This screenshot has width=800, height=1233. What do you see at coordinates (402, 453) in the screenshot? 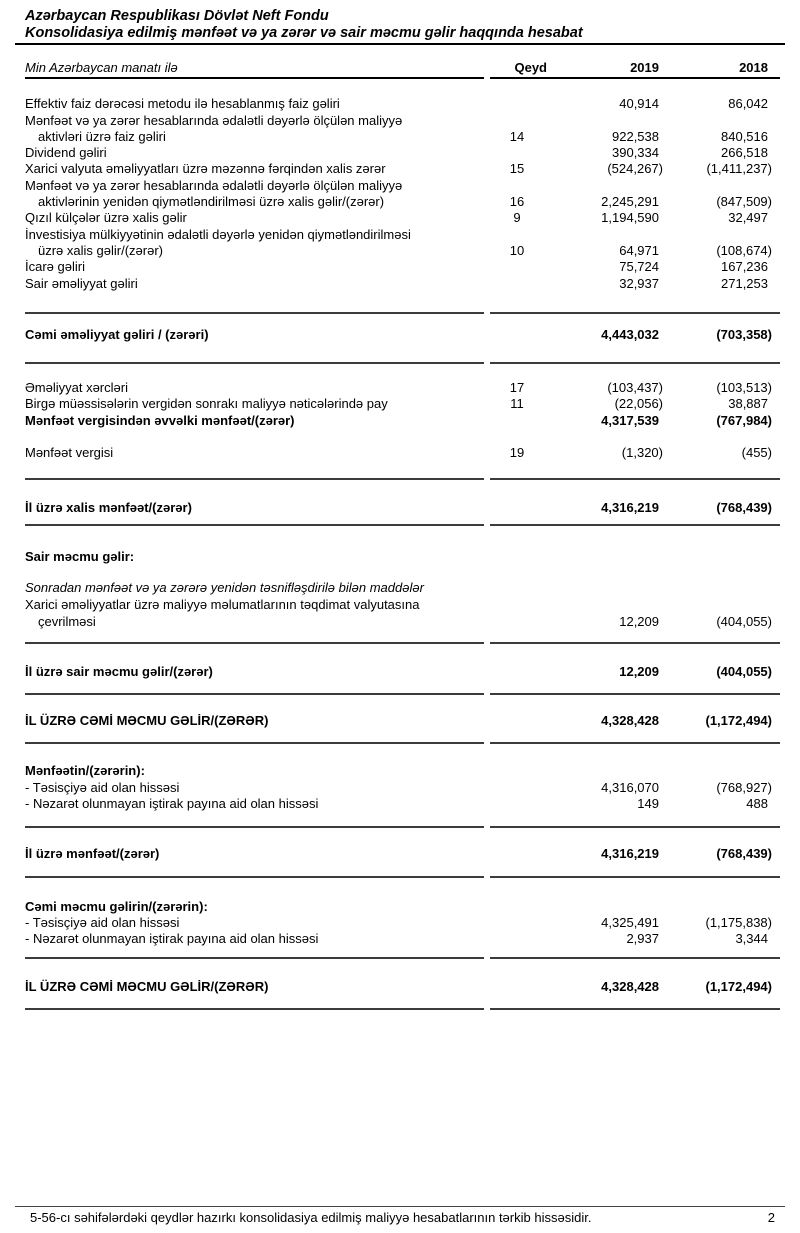
I see `row-income-tax: Mənfəət vergisi 19 (1,320) (455)` at bounding box center [402, 453].